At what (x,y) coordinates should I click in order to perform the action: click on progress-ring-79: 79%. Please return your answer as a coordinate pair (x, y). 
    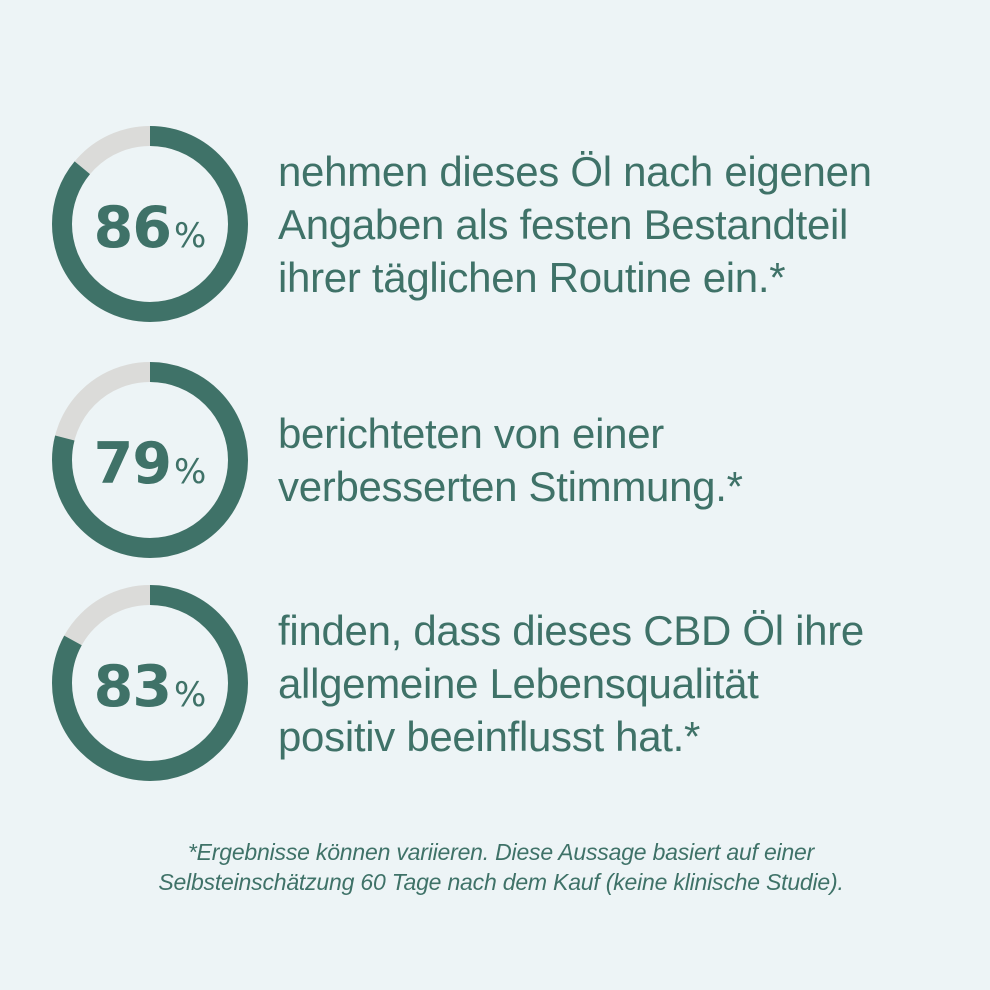
    Looking at the image, I should click on (150, 460).